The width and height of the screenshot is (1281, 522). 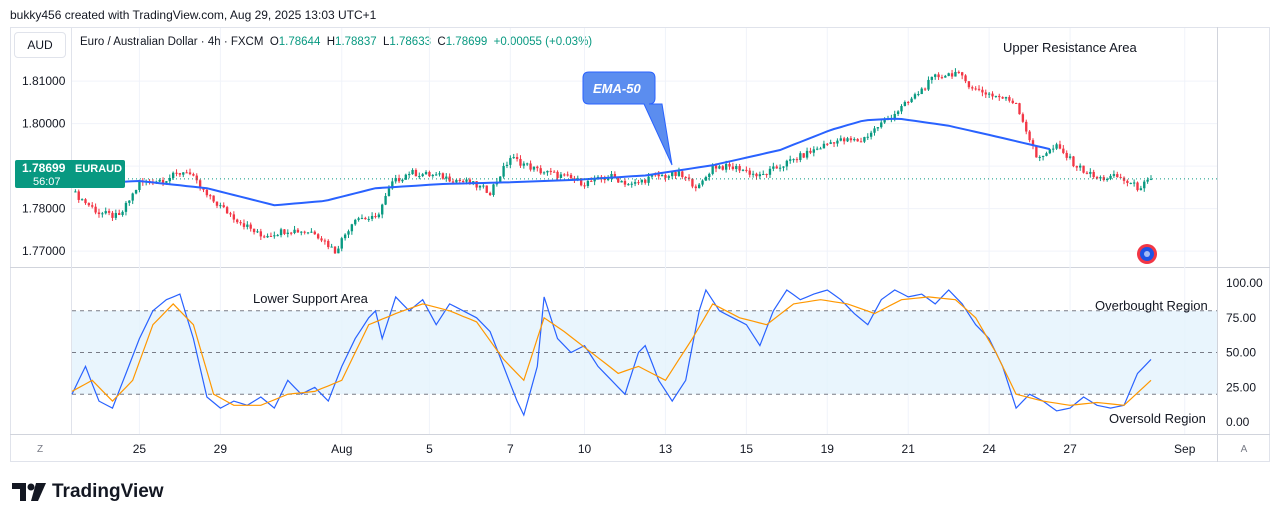 I want to click on ema-50-line, so click(x=561, y=162).